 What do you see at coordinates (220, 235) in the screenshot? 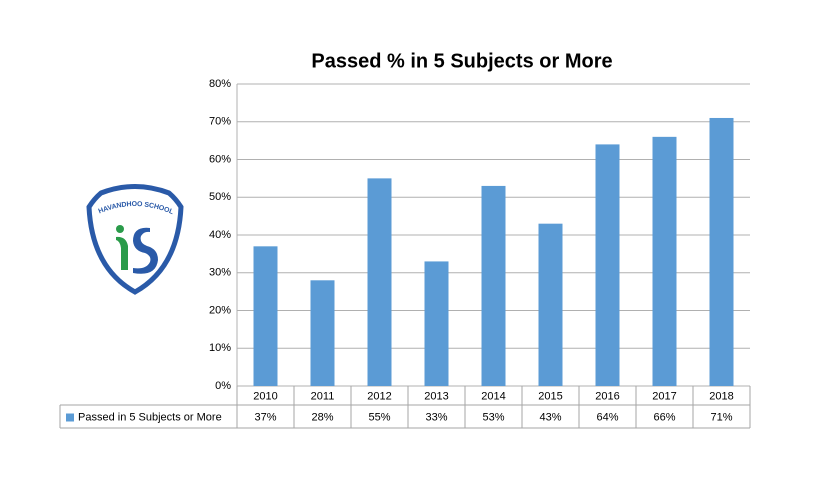
I see `y-tick-label: 40%` at bounding box center [220, 235].